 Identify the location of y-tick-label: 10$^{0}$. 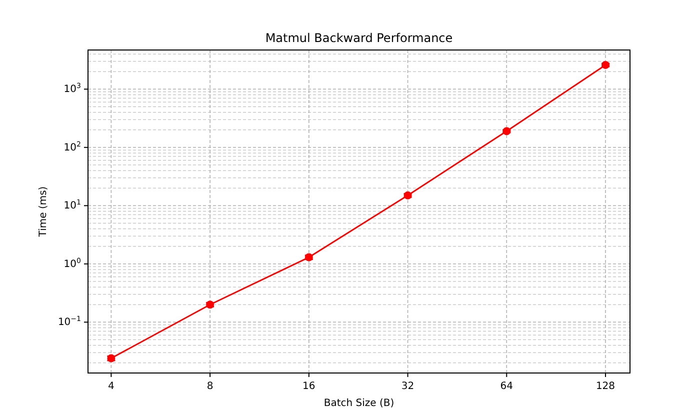
(72, 263).